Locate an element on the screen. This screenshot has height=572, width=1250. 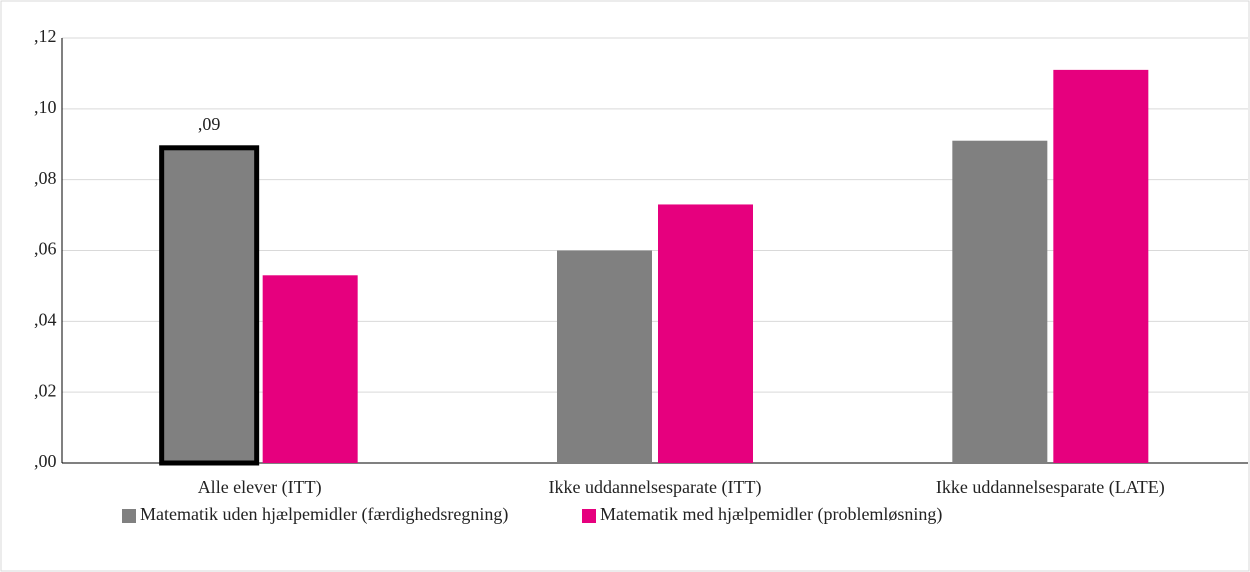
y-tick-label: ,06 is located at coordinates (45, 249).